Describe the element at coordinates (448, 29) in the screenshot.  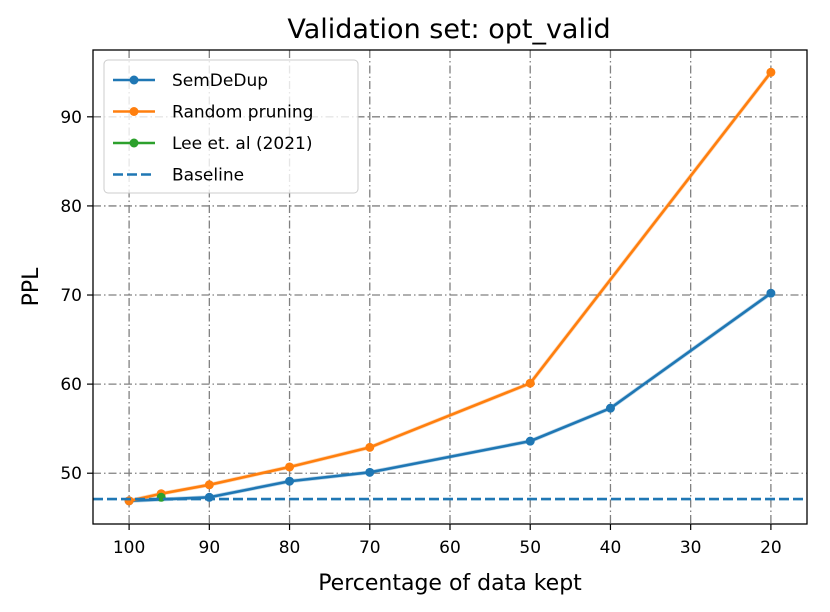
I see `chart-title: Validation set: opt_valid` at that location.